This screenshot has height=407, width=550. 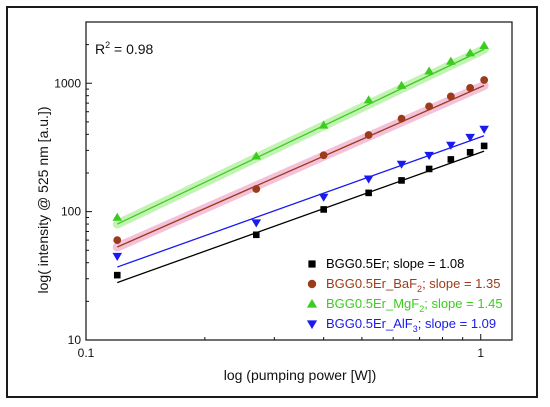 I want to click on r-squared-prefix: R, so click(x=100, y=49).